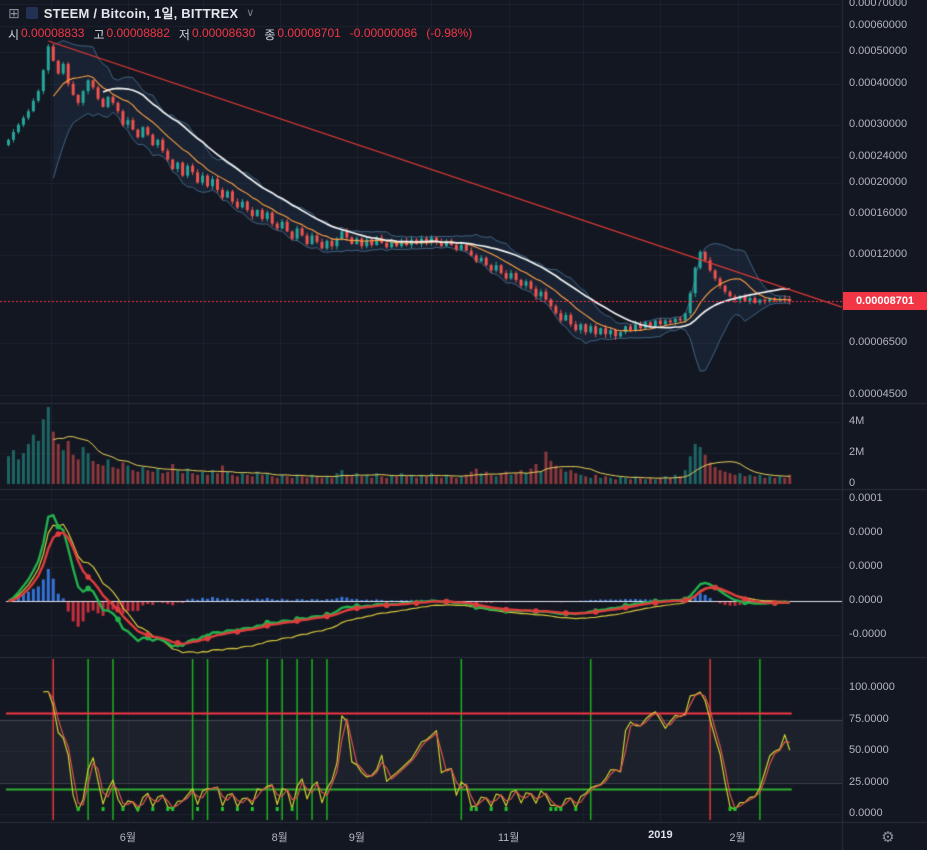 This screenshot has width=927, height=850. I want to click on macd-axis-label: -0.0000, so click(868, 634).